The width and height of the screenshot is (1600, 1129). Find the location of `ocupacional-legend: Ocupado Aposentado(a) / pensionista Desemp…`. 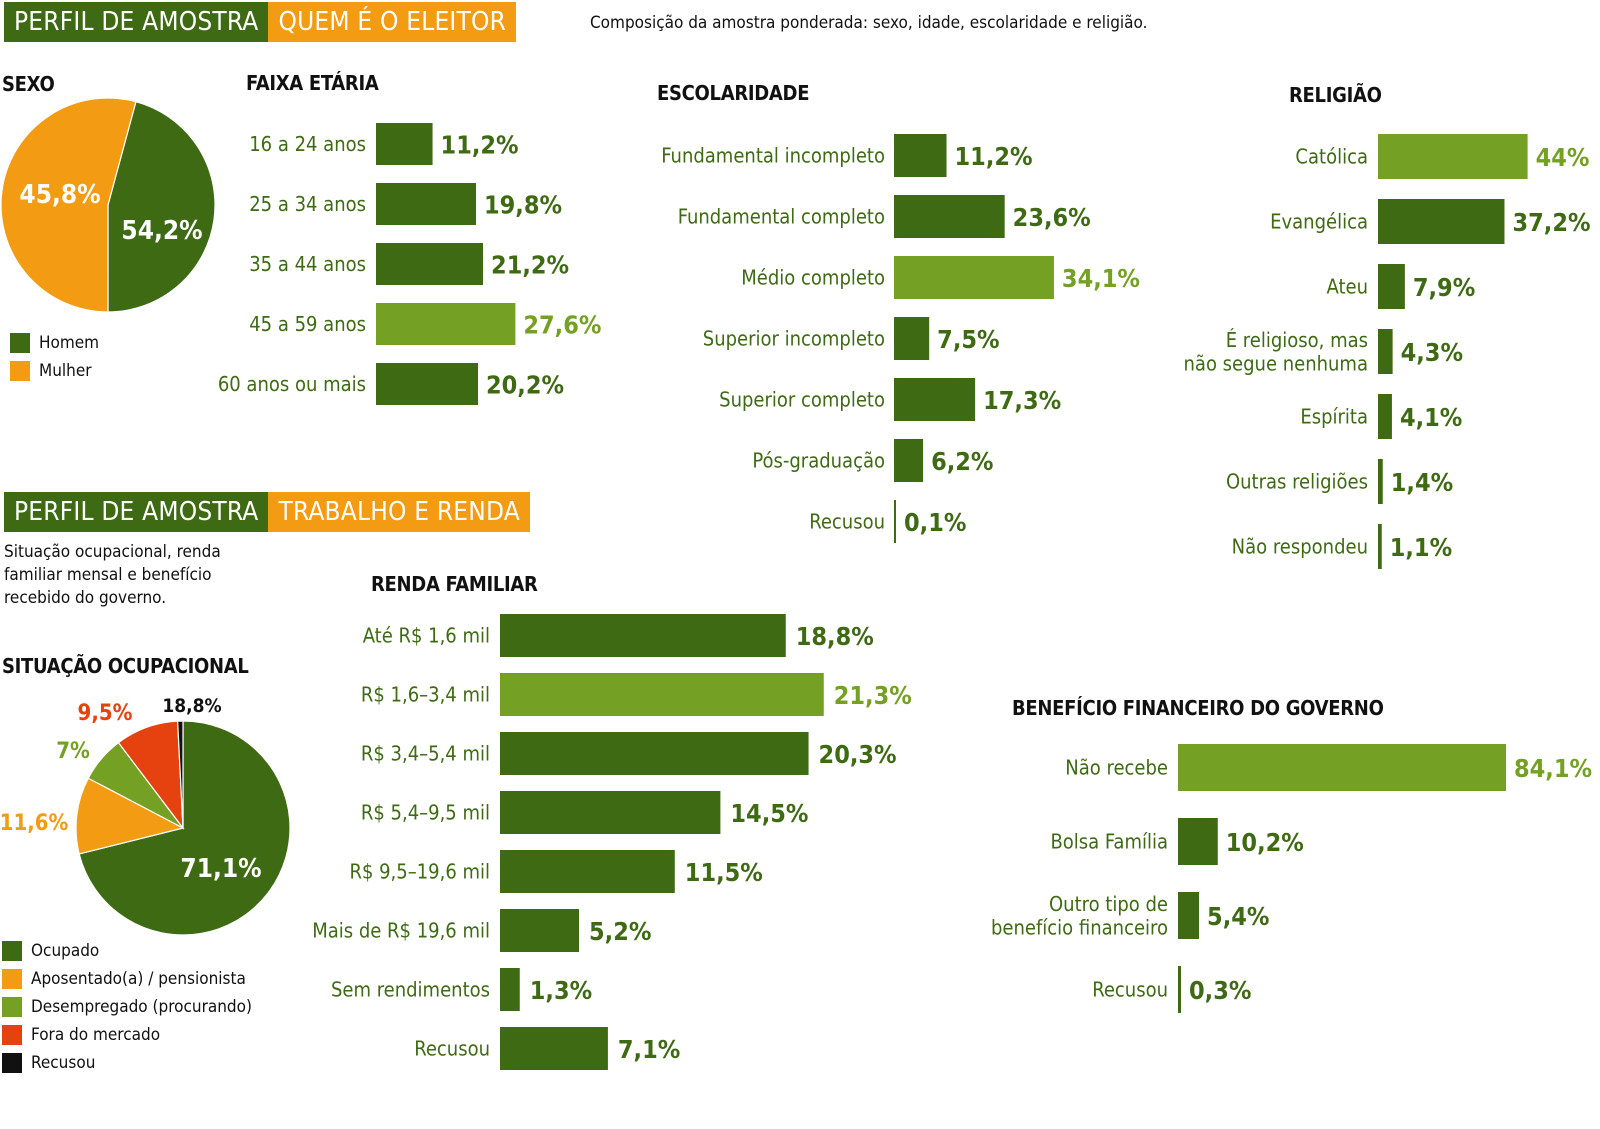

ocupacional-legend: Ocupado Aposentado(a) / pensionista Desemp… is located at coordinates (127, 1007).